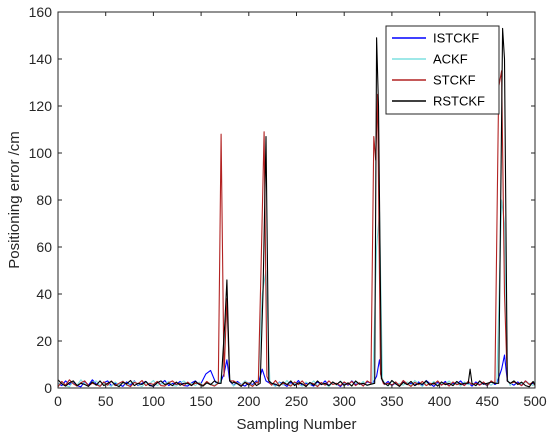 This screenshot has height=439, width=550. Describe the element at coordinates (14, 200) in the screenshot. I see `y-axis-label: Positioning error /cm` at that location.